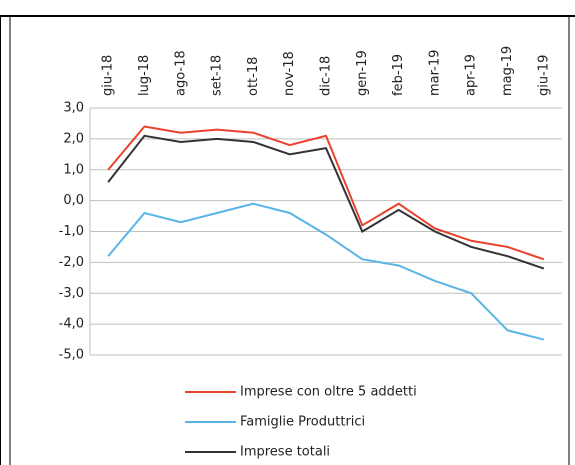 The image size is (575, 465). I want to click on x-tick-label: dic-18, so click(326, 76).